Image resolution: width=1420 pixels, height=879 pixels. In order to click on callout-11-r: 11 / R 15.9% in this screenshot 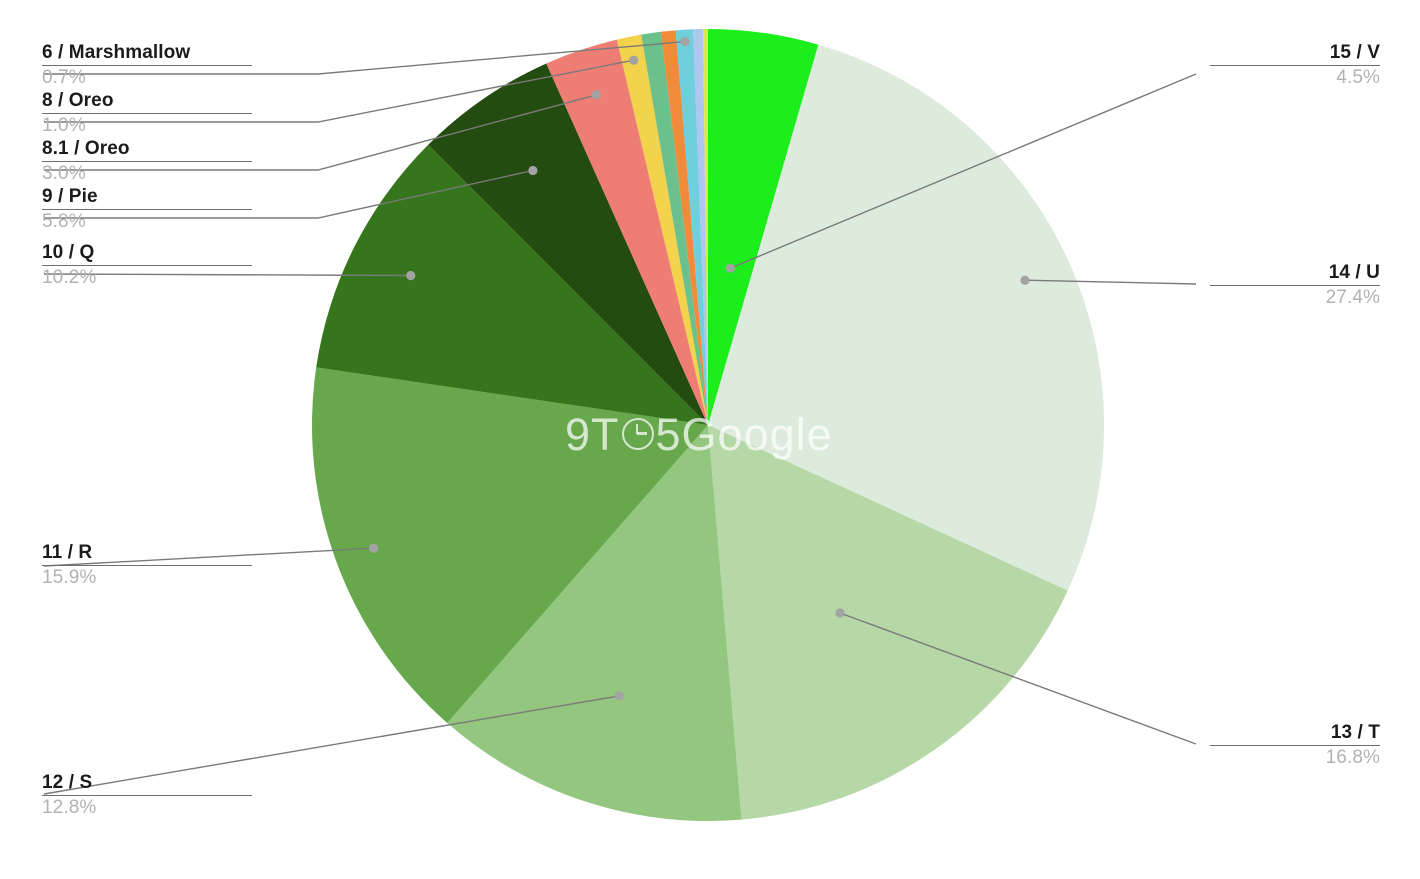, I will do `click(147, 565)`.